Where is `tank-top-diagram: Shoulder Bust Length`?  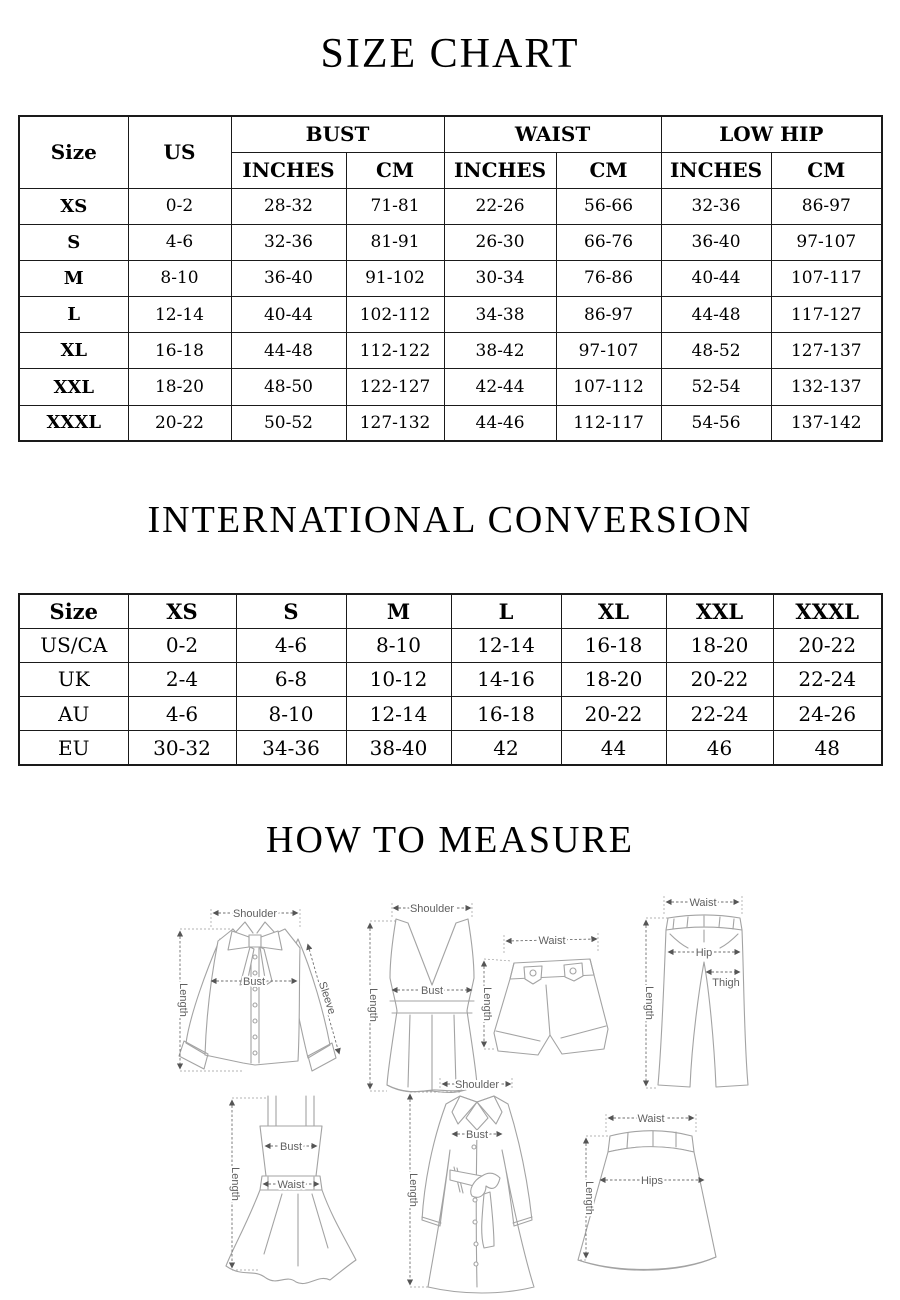
tank-top-diagram: Shoulder Bust Length is located at coordinates (421, 997).